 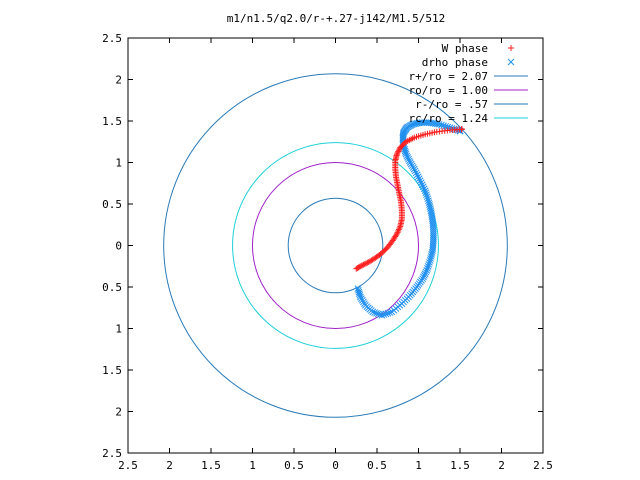 I want to click on legend-label: drho phase, so click(x=455, y=62).